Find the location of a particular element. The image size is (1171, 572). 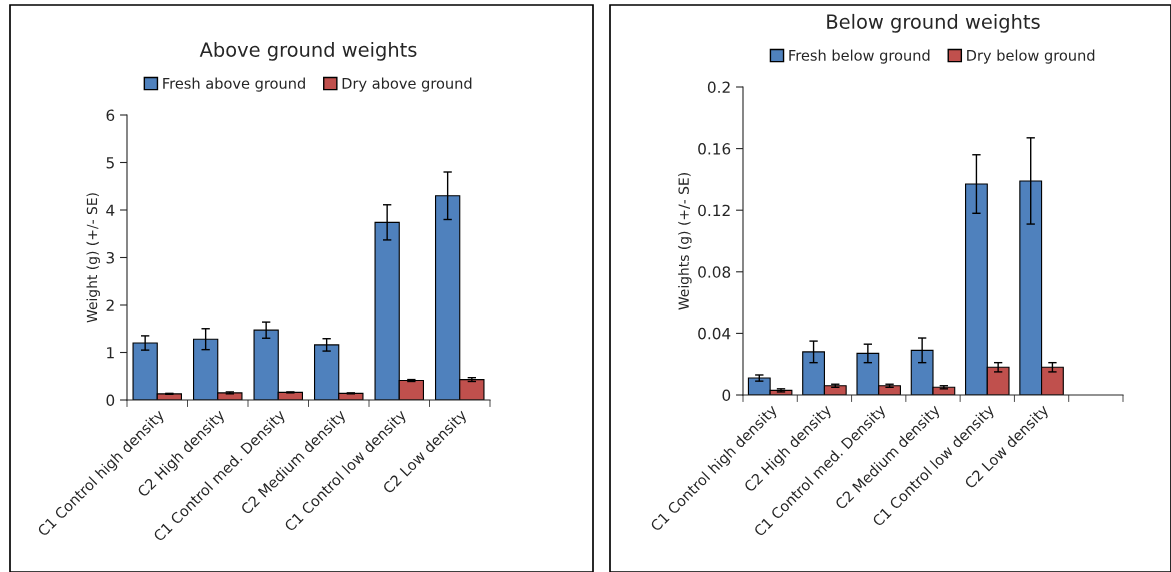

y-tick-label: 6 is located at coordinates (110, 115).